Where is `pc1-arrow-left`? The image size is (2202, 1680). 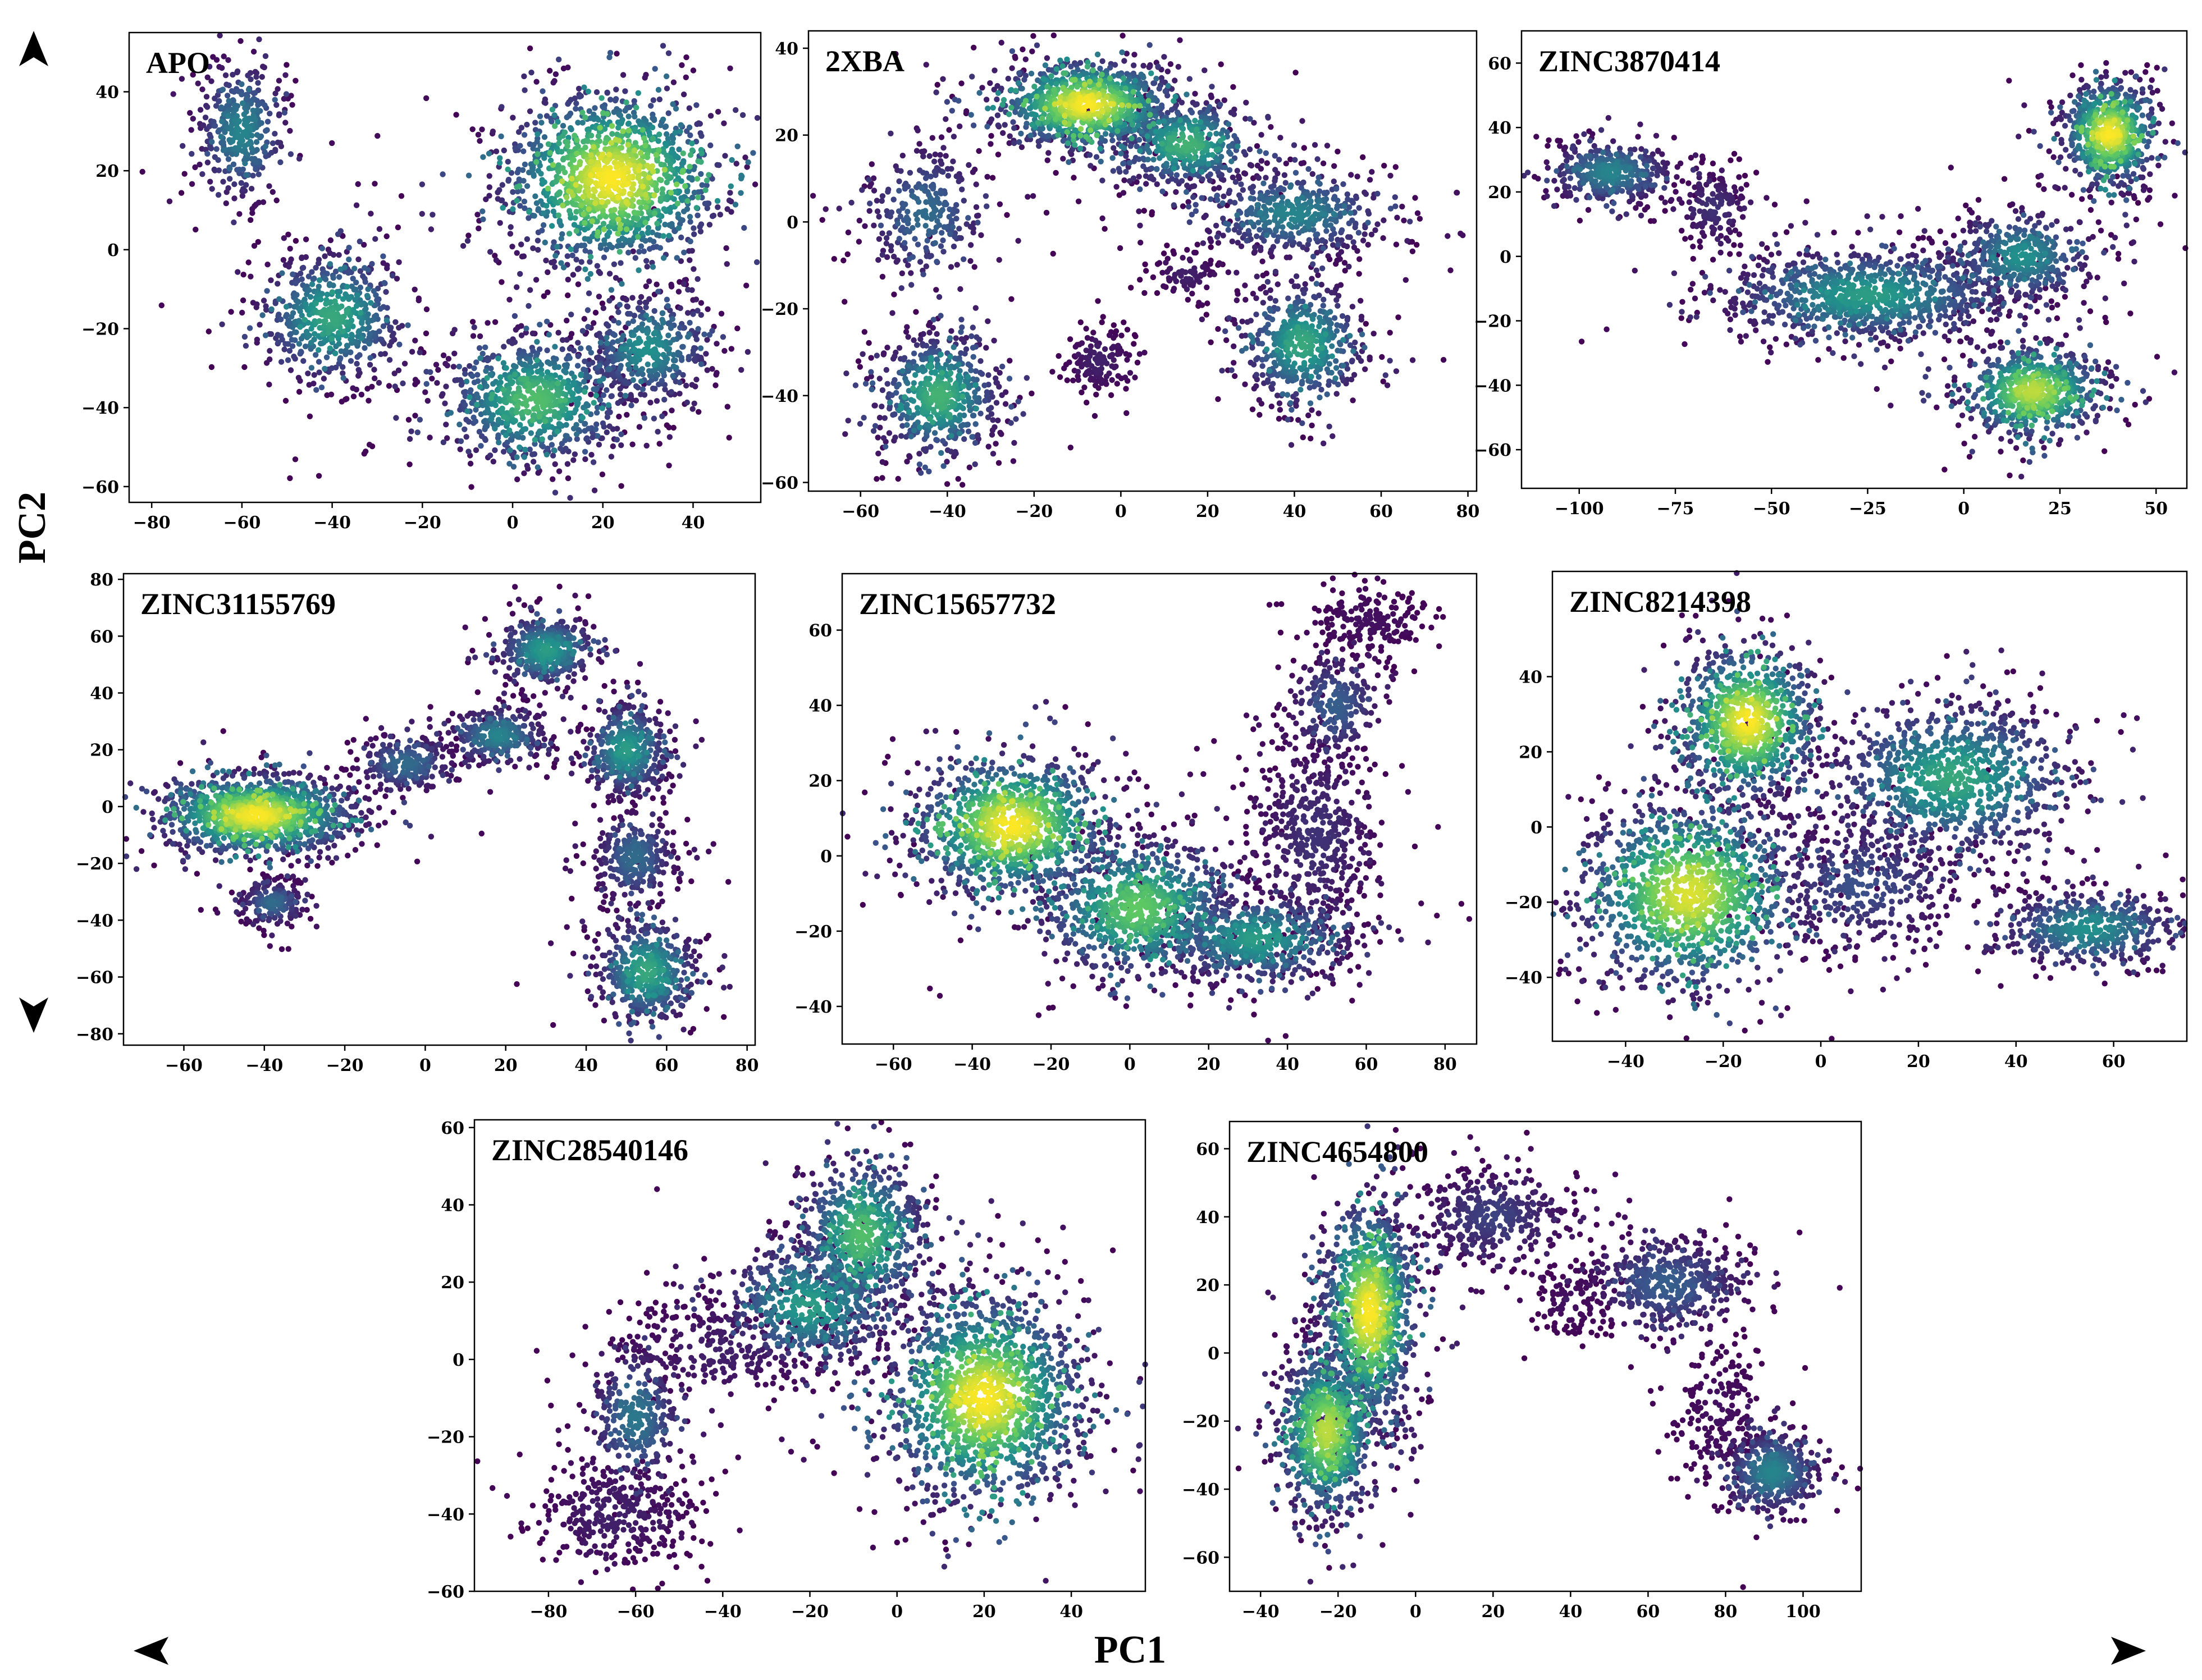 pc1-arrow-left is located at coordinates (488, 1651).